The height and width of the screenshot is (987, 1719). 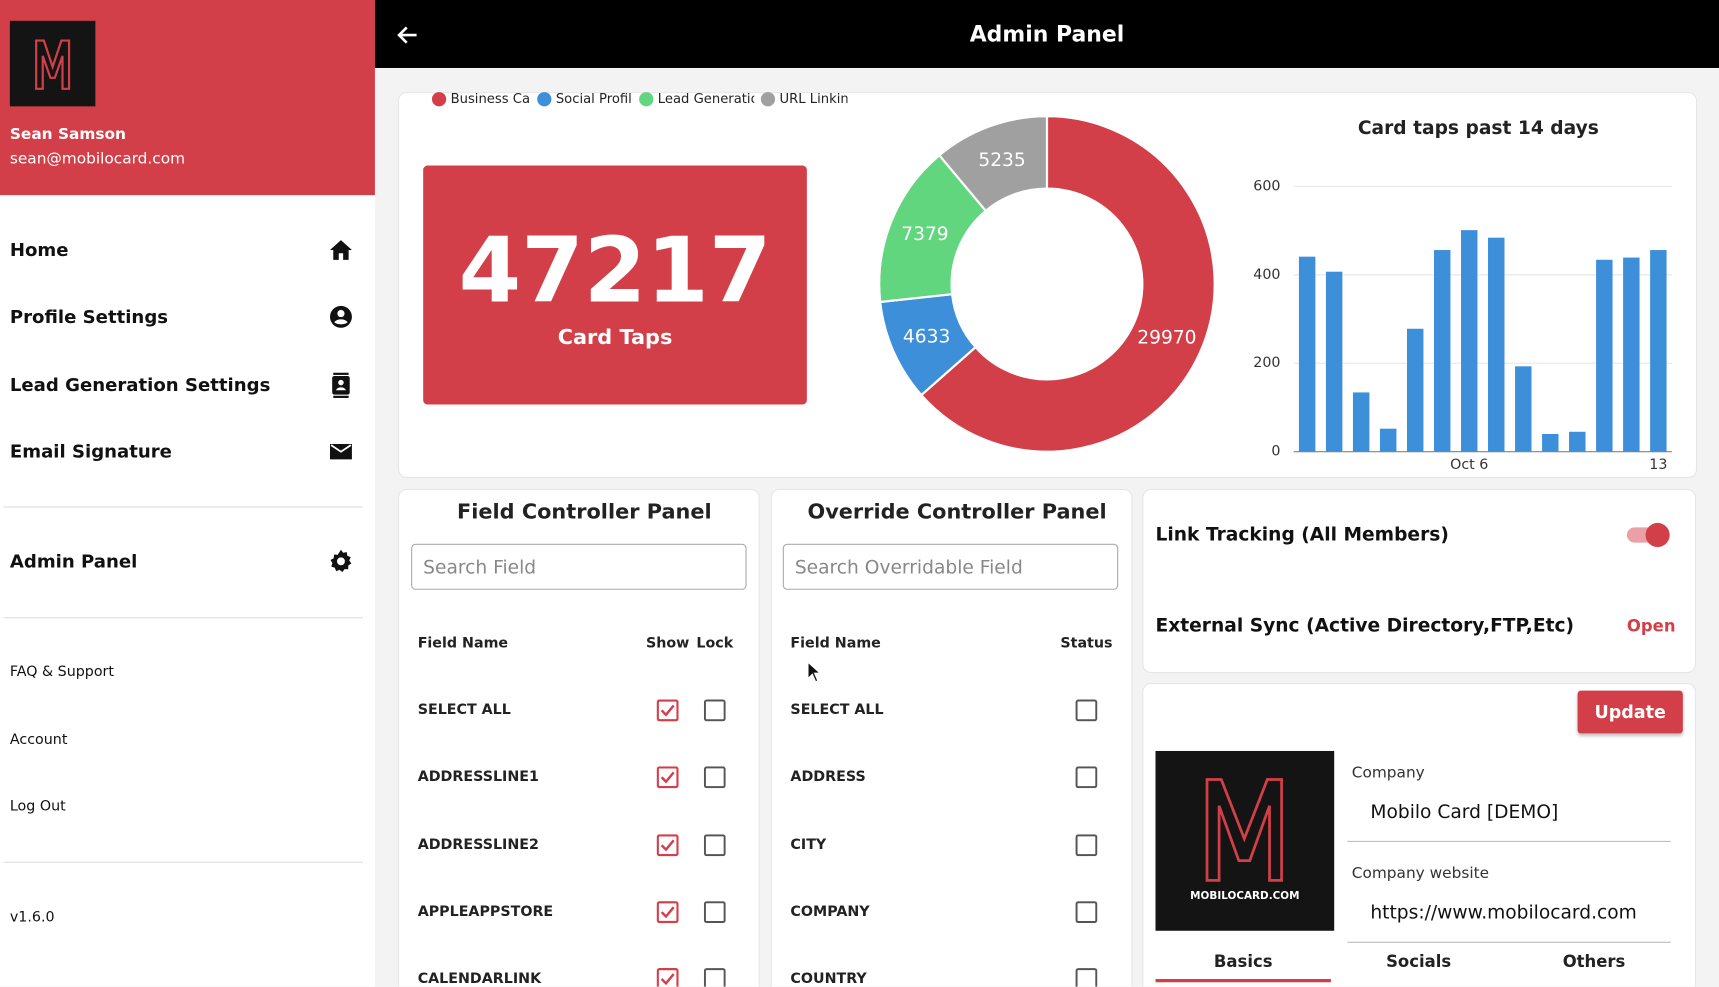 I want to click on legend-item: URL Linking, so click(x=803, y=98).